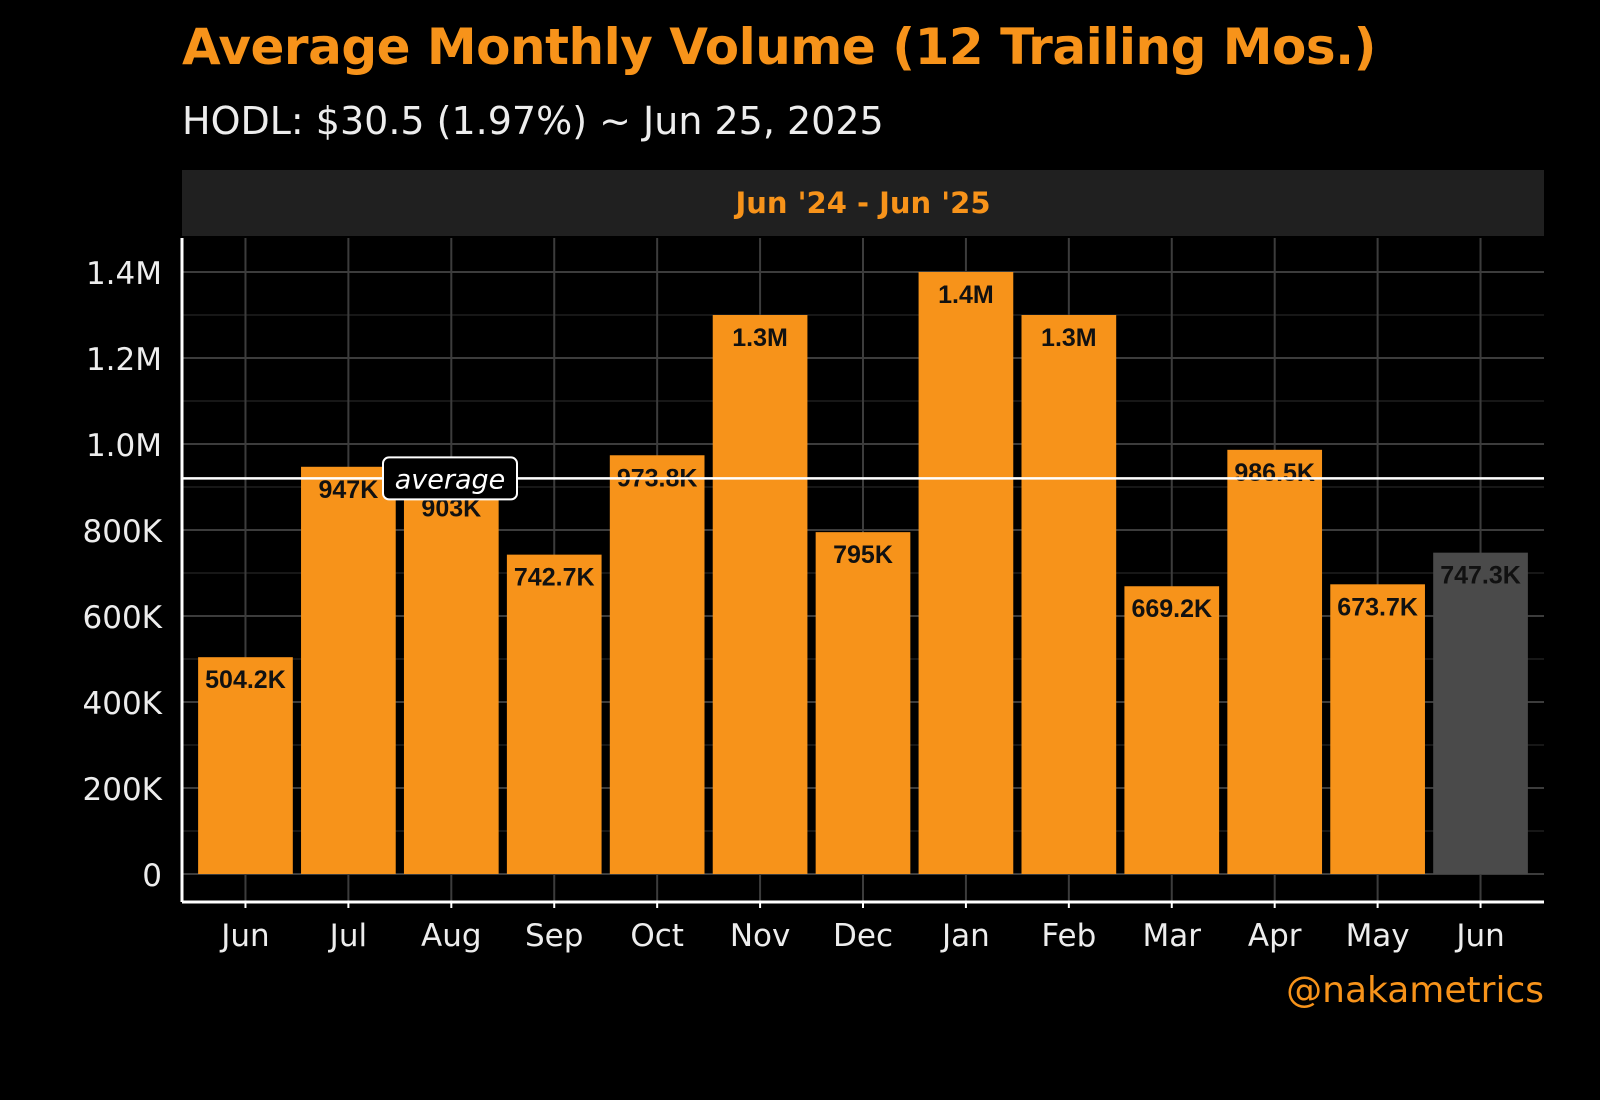 The width and height of the screenshot is (1600, 1100). Describe the element at coordinates (1172, 936) in the screenshot. I see `x-tick-label: Mar` at that location.